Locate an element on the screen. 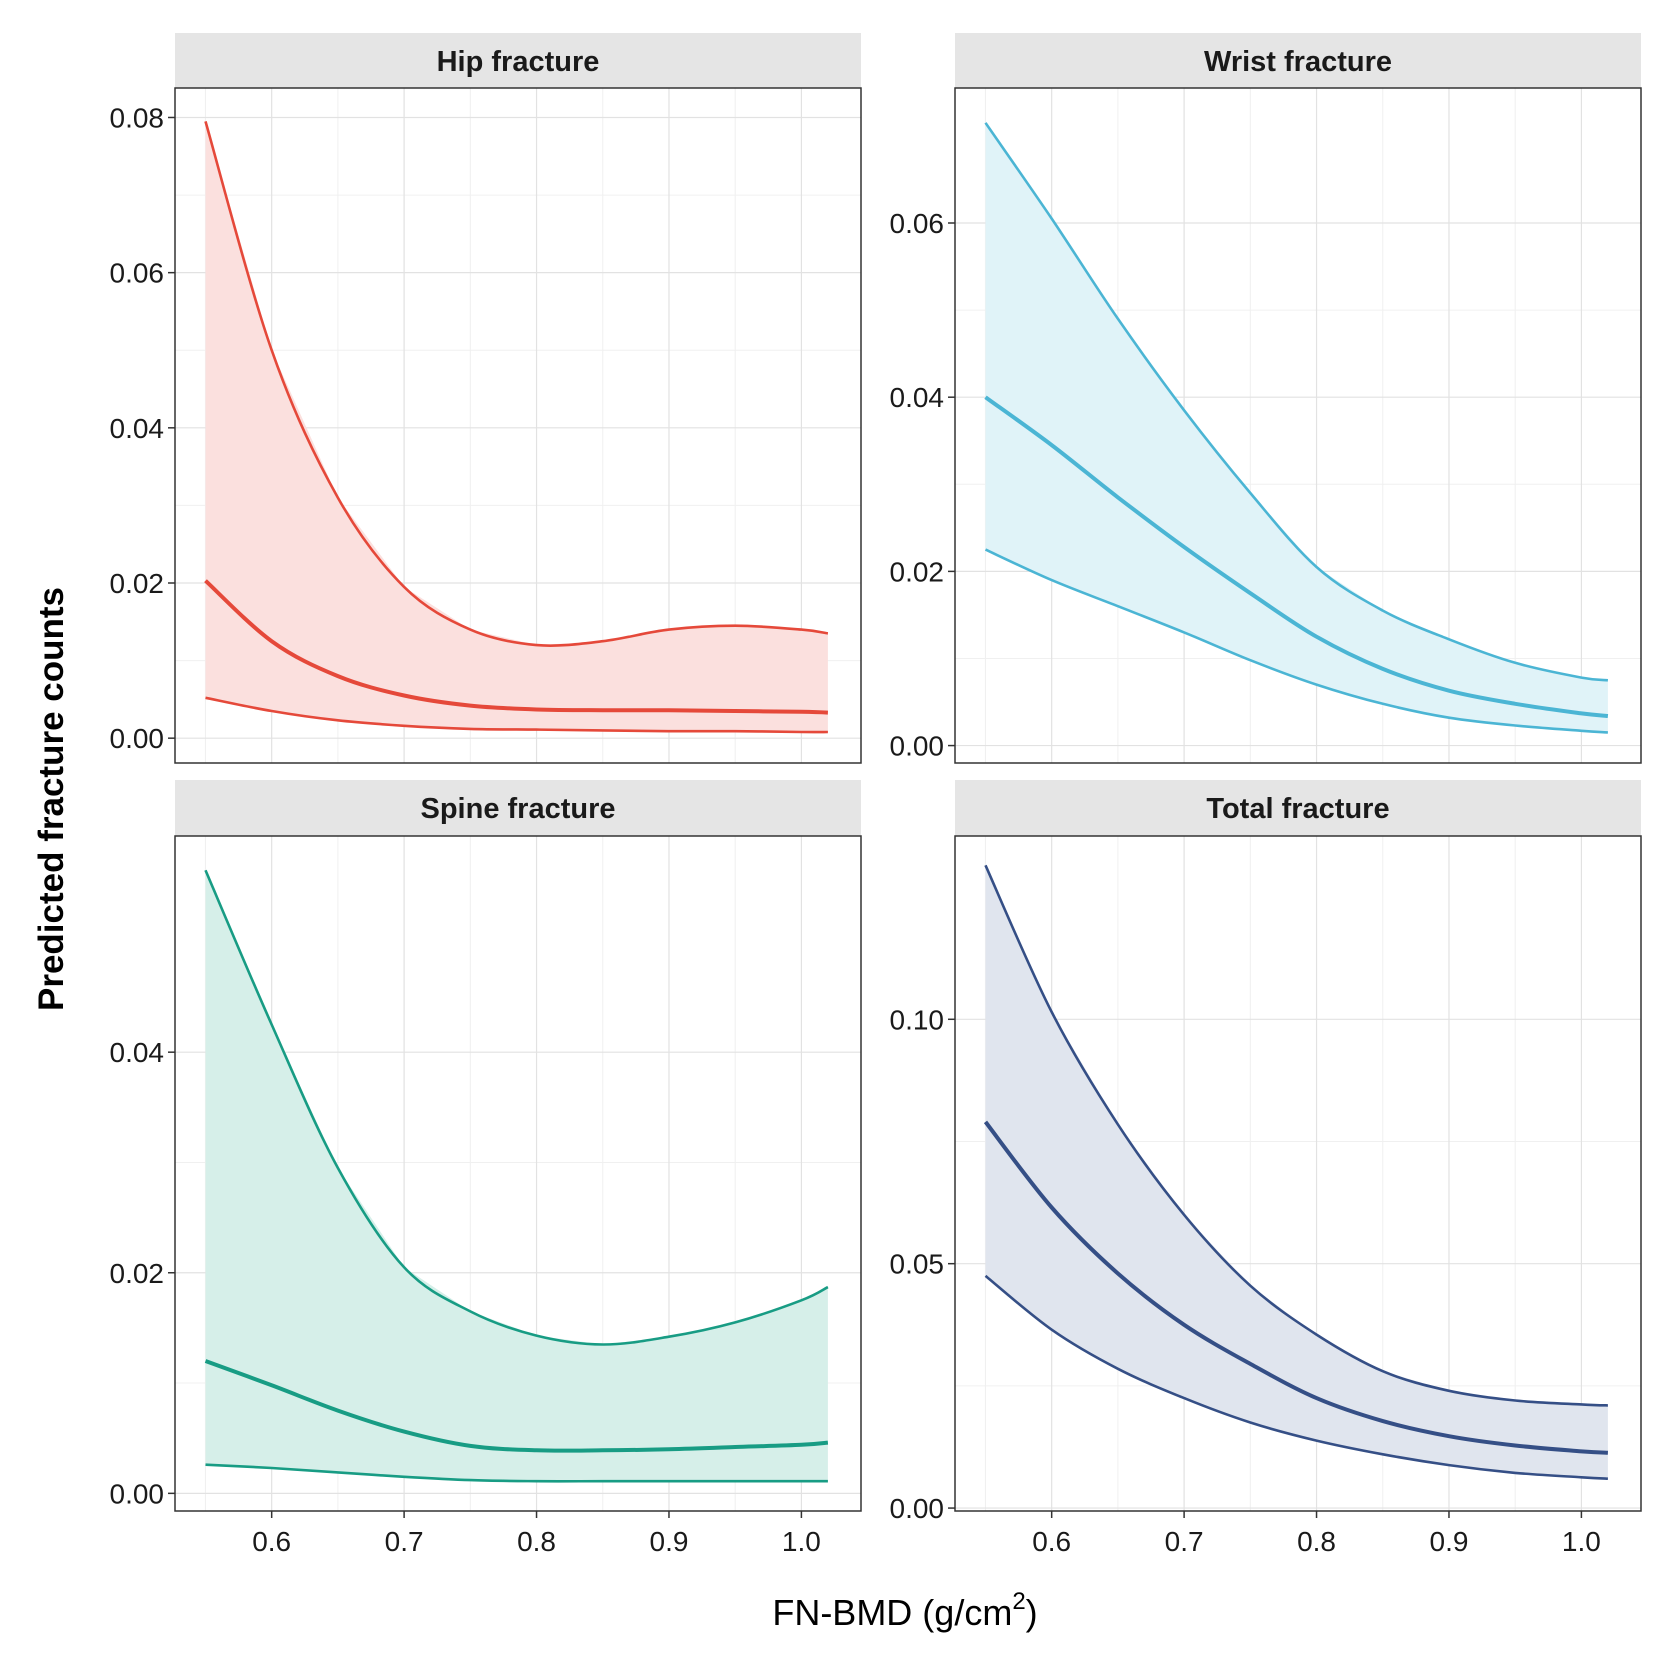  series-line-upper-wrist-fracture is located at coordinates (1296, 402).